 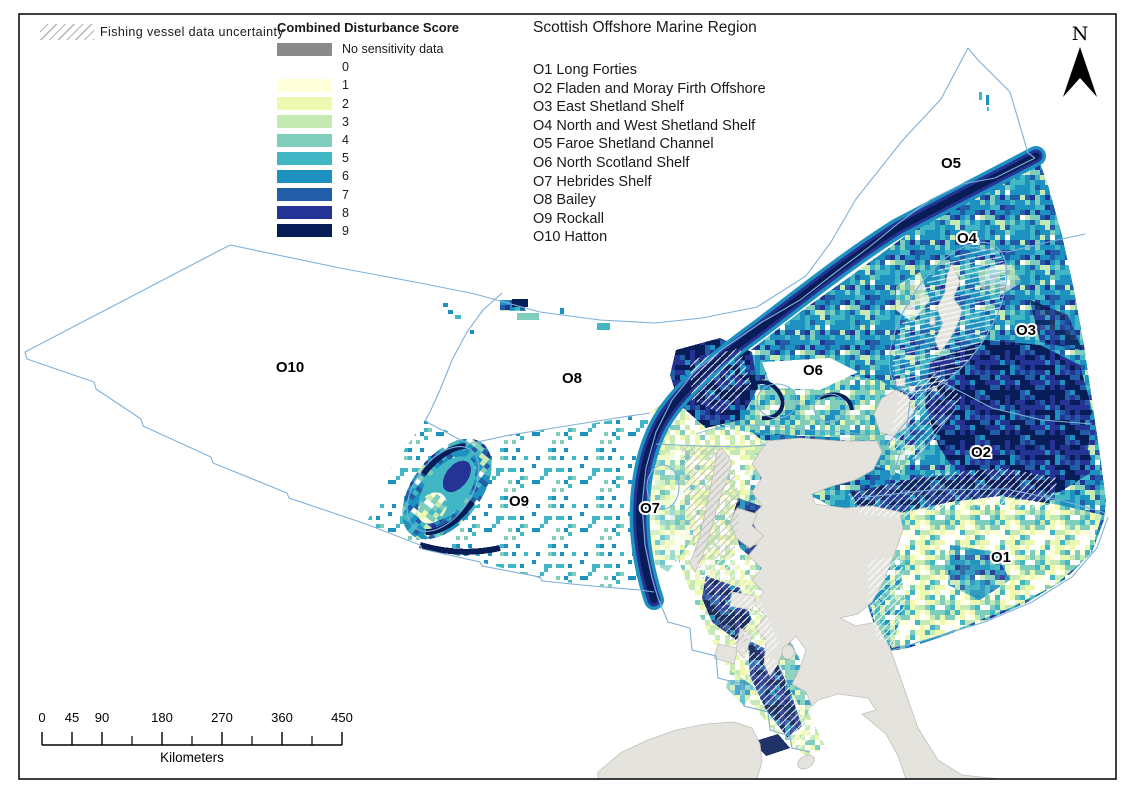 I want to click on scale-bar-unit-label: Kilometers, so click(x=192, y=757).